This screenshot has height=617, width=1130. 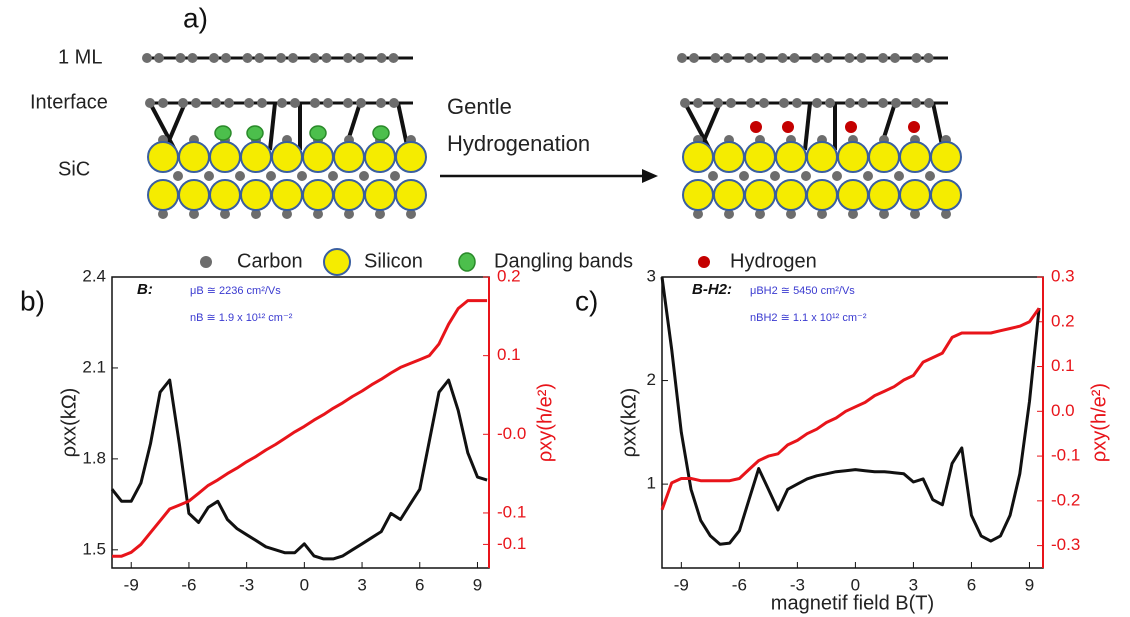 I want to click on legend-label: Carbon, so click(x=270, y=261).